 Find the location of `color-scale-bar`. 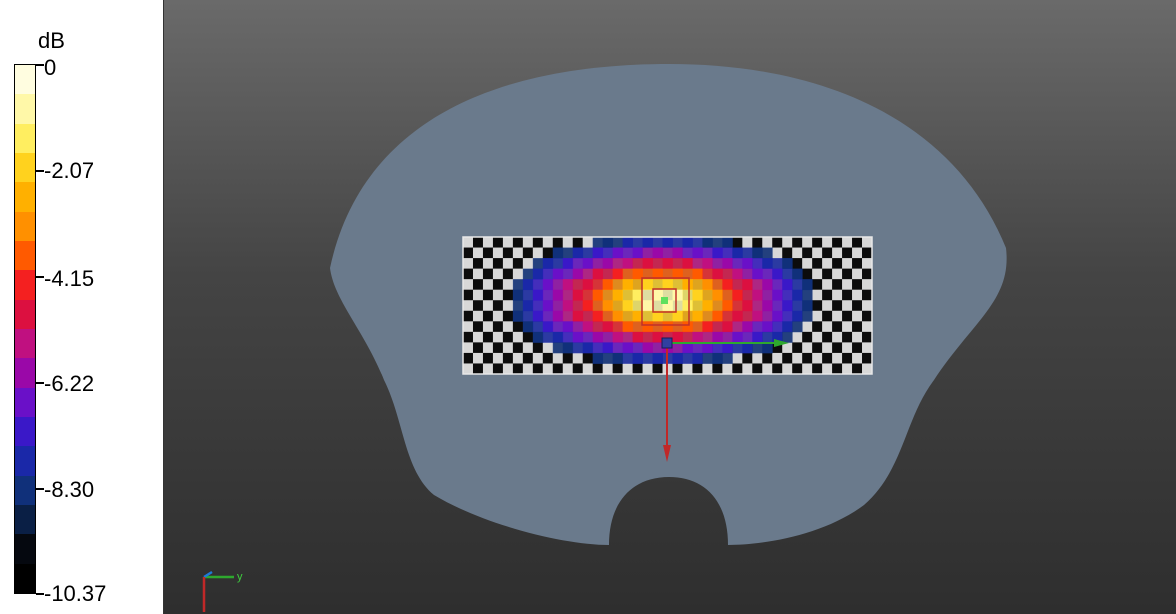

color-scale-bar is located at coordinates (25, 329).